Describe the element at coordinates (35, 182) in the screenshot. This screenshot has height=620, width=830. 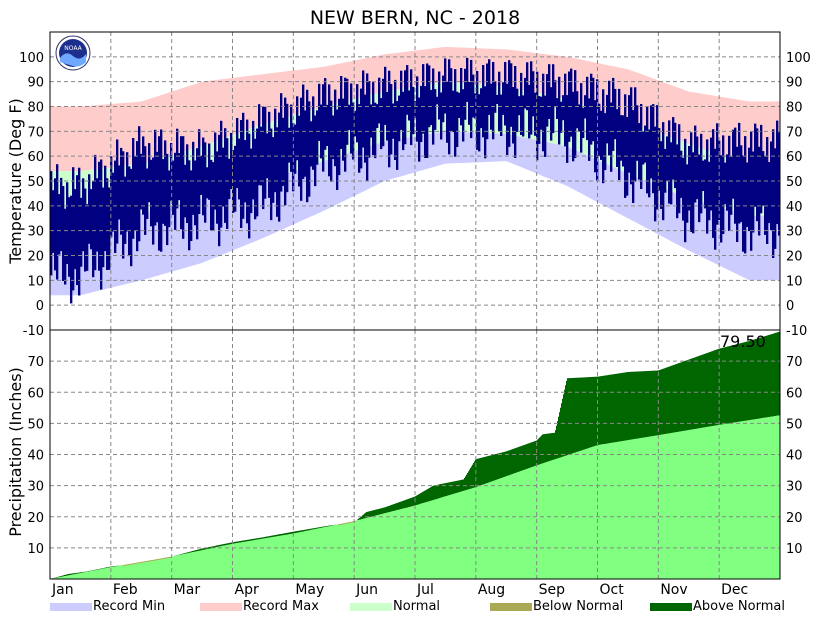
I see `temperature-tick-label: 50` at that location.